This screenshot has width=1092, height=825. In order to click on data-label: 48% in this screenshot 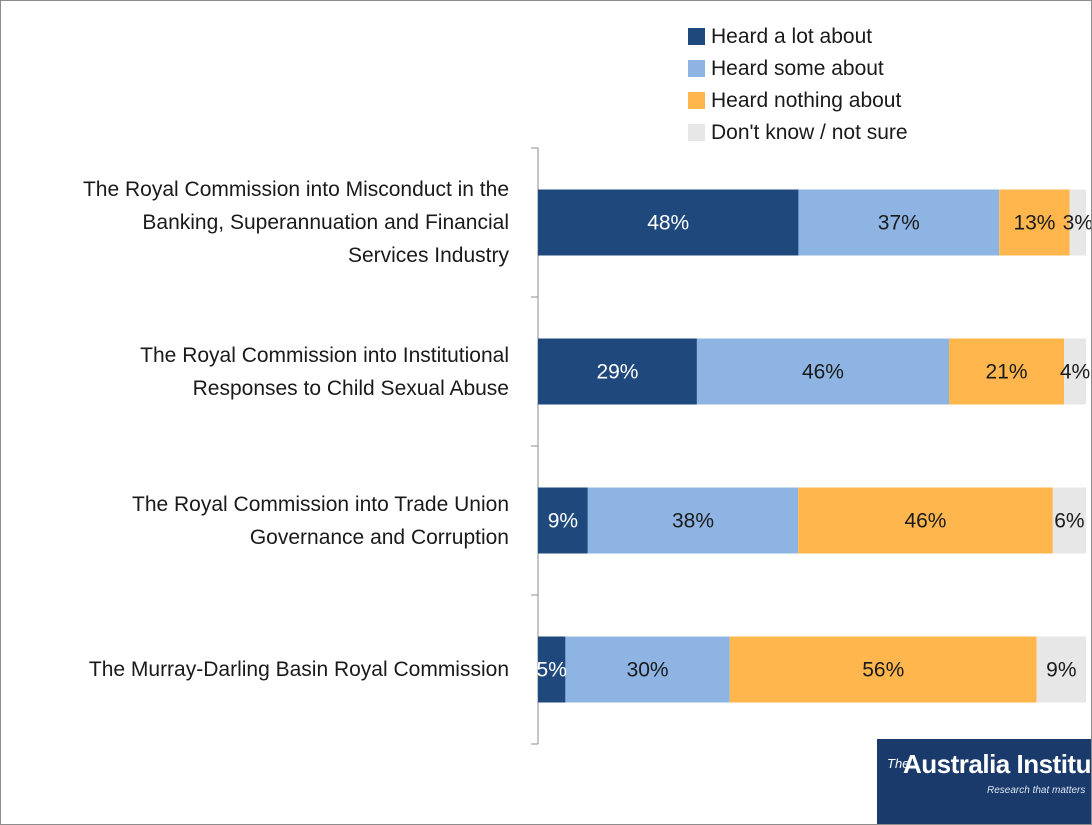, I will do `click(668, 223)`.